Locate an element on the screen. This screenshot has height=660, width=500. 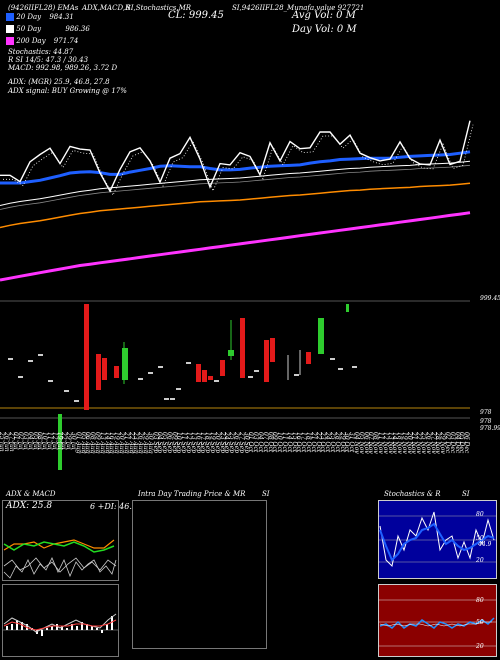
ticker-info: (9426IIFL28) EMAs is located at coordinates (43, 8).